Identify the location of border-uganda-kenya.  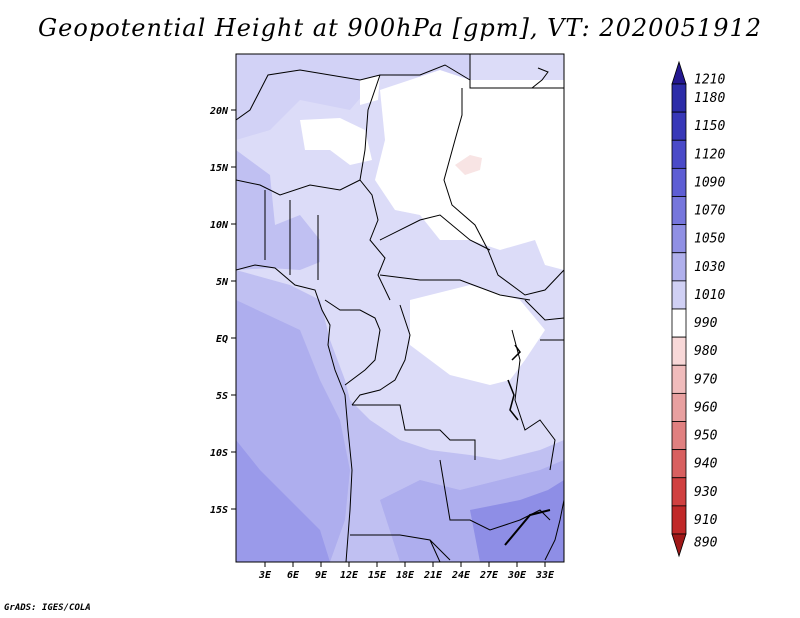
(544, 320).